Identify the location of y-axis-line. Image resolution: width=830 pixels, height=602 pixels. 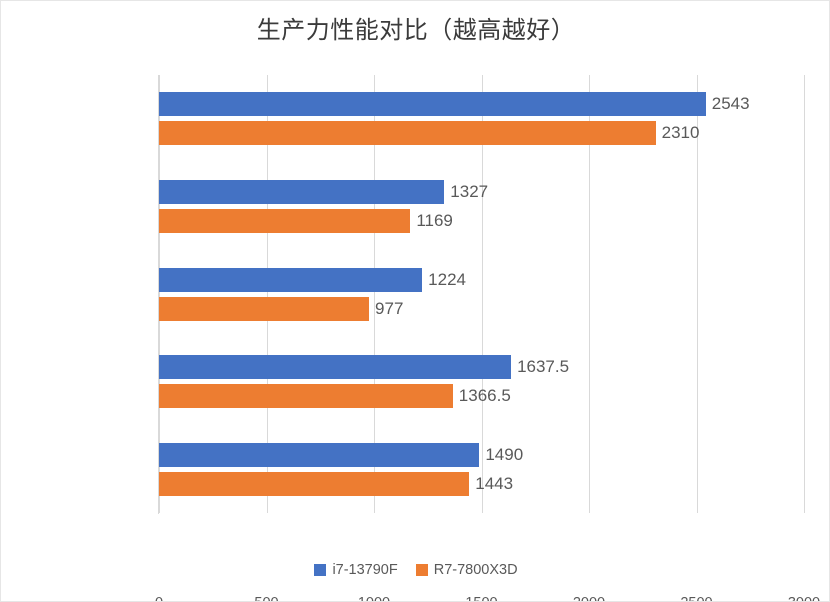
(158, 294).